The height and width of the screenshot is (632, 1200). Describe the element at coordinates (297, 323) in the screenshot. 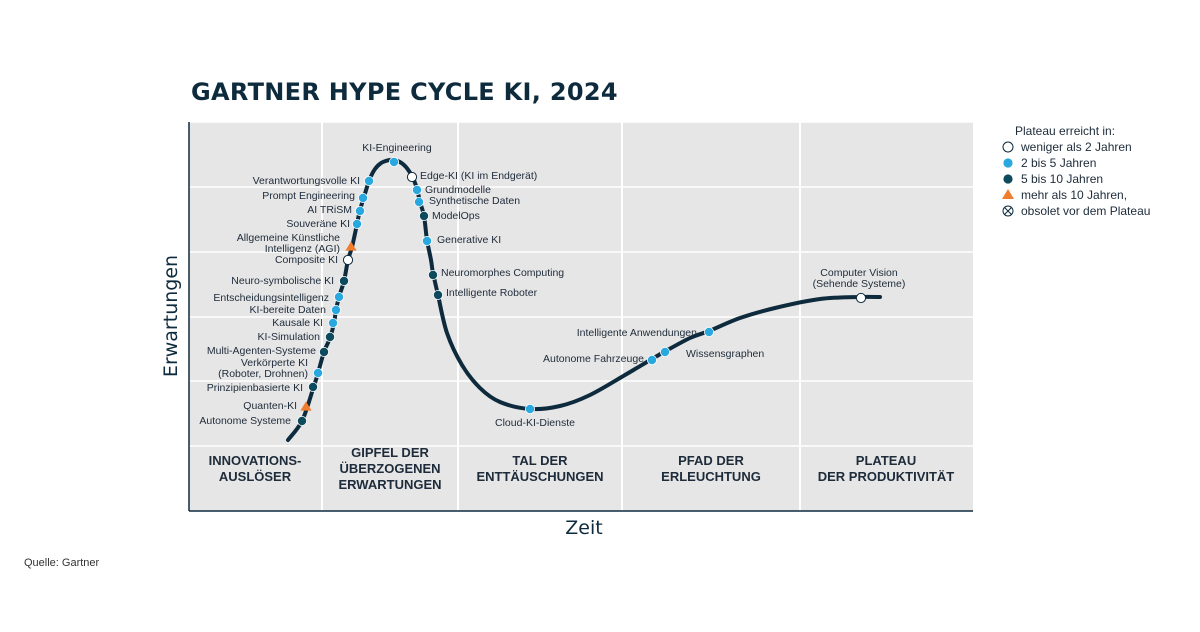

I see `technology-label: Kausale KI` at that location.